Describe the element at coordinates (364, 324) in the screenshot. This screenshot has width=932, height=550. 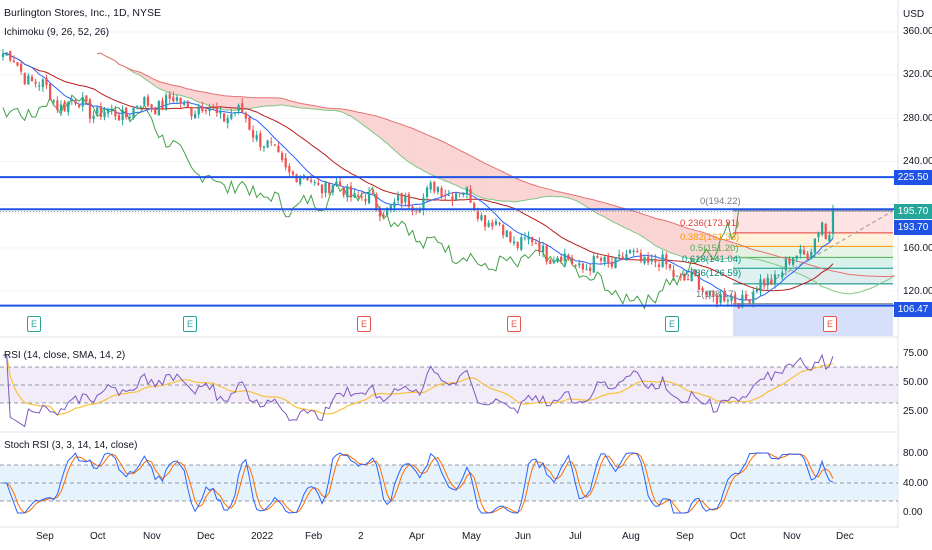
I see `earnings-marker-3: E` at that location.